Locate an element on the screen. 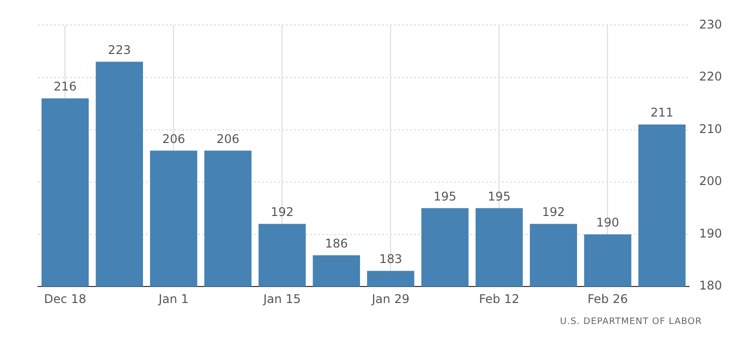 The width and height of the screenshot is (740, 345). data-label: 183 is located at coordinates (390, 259).